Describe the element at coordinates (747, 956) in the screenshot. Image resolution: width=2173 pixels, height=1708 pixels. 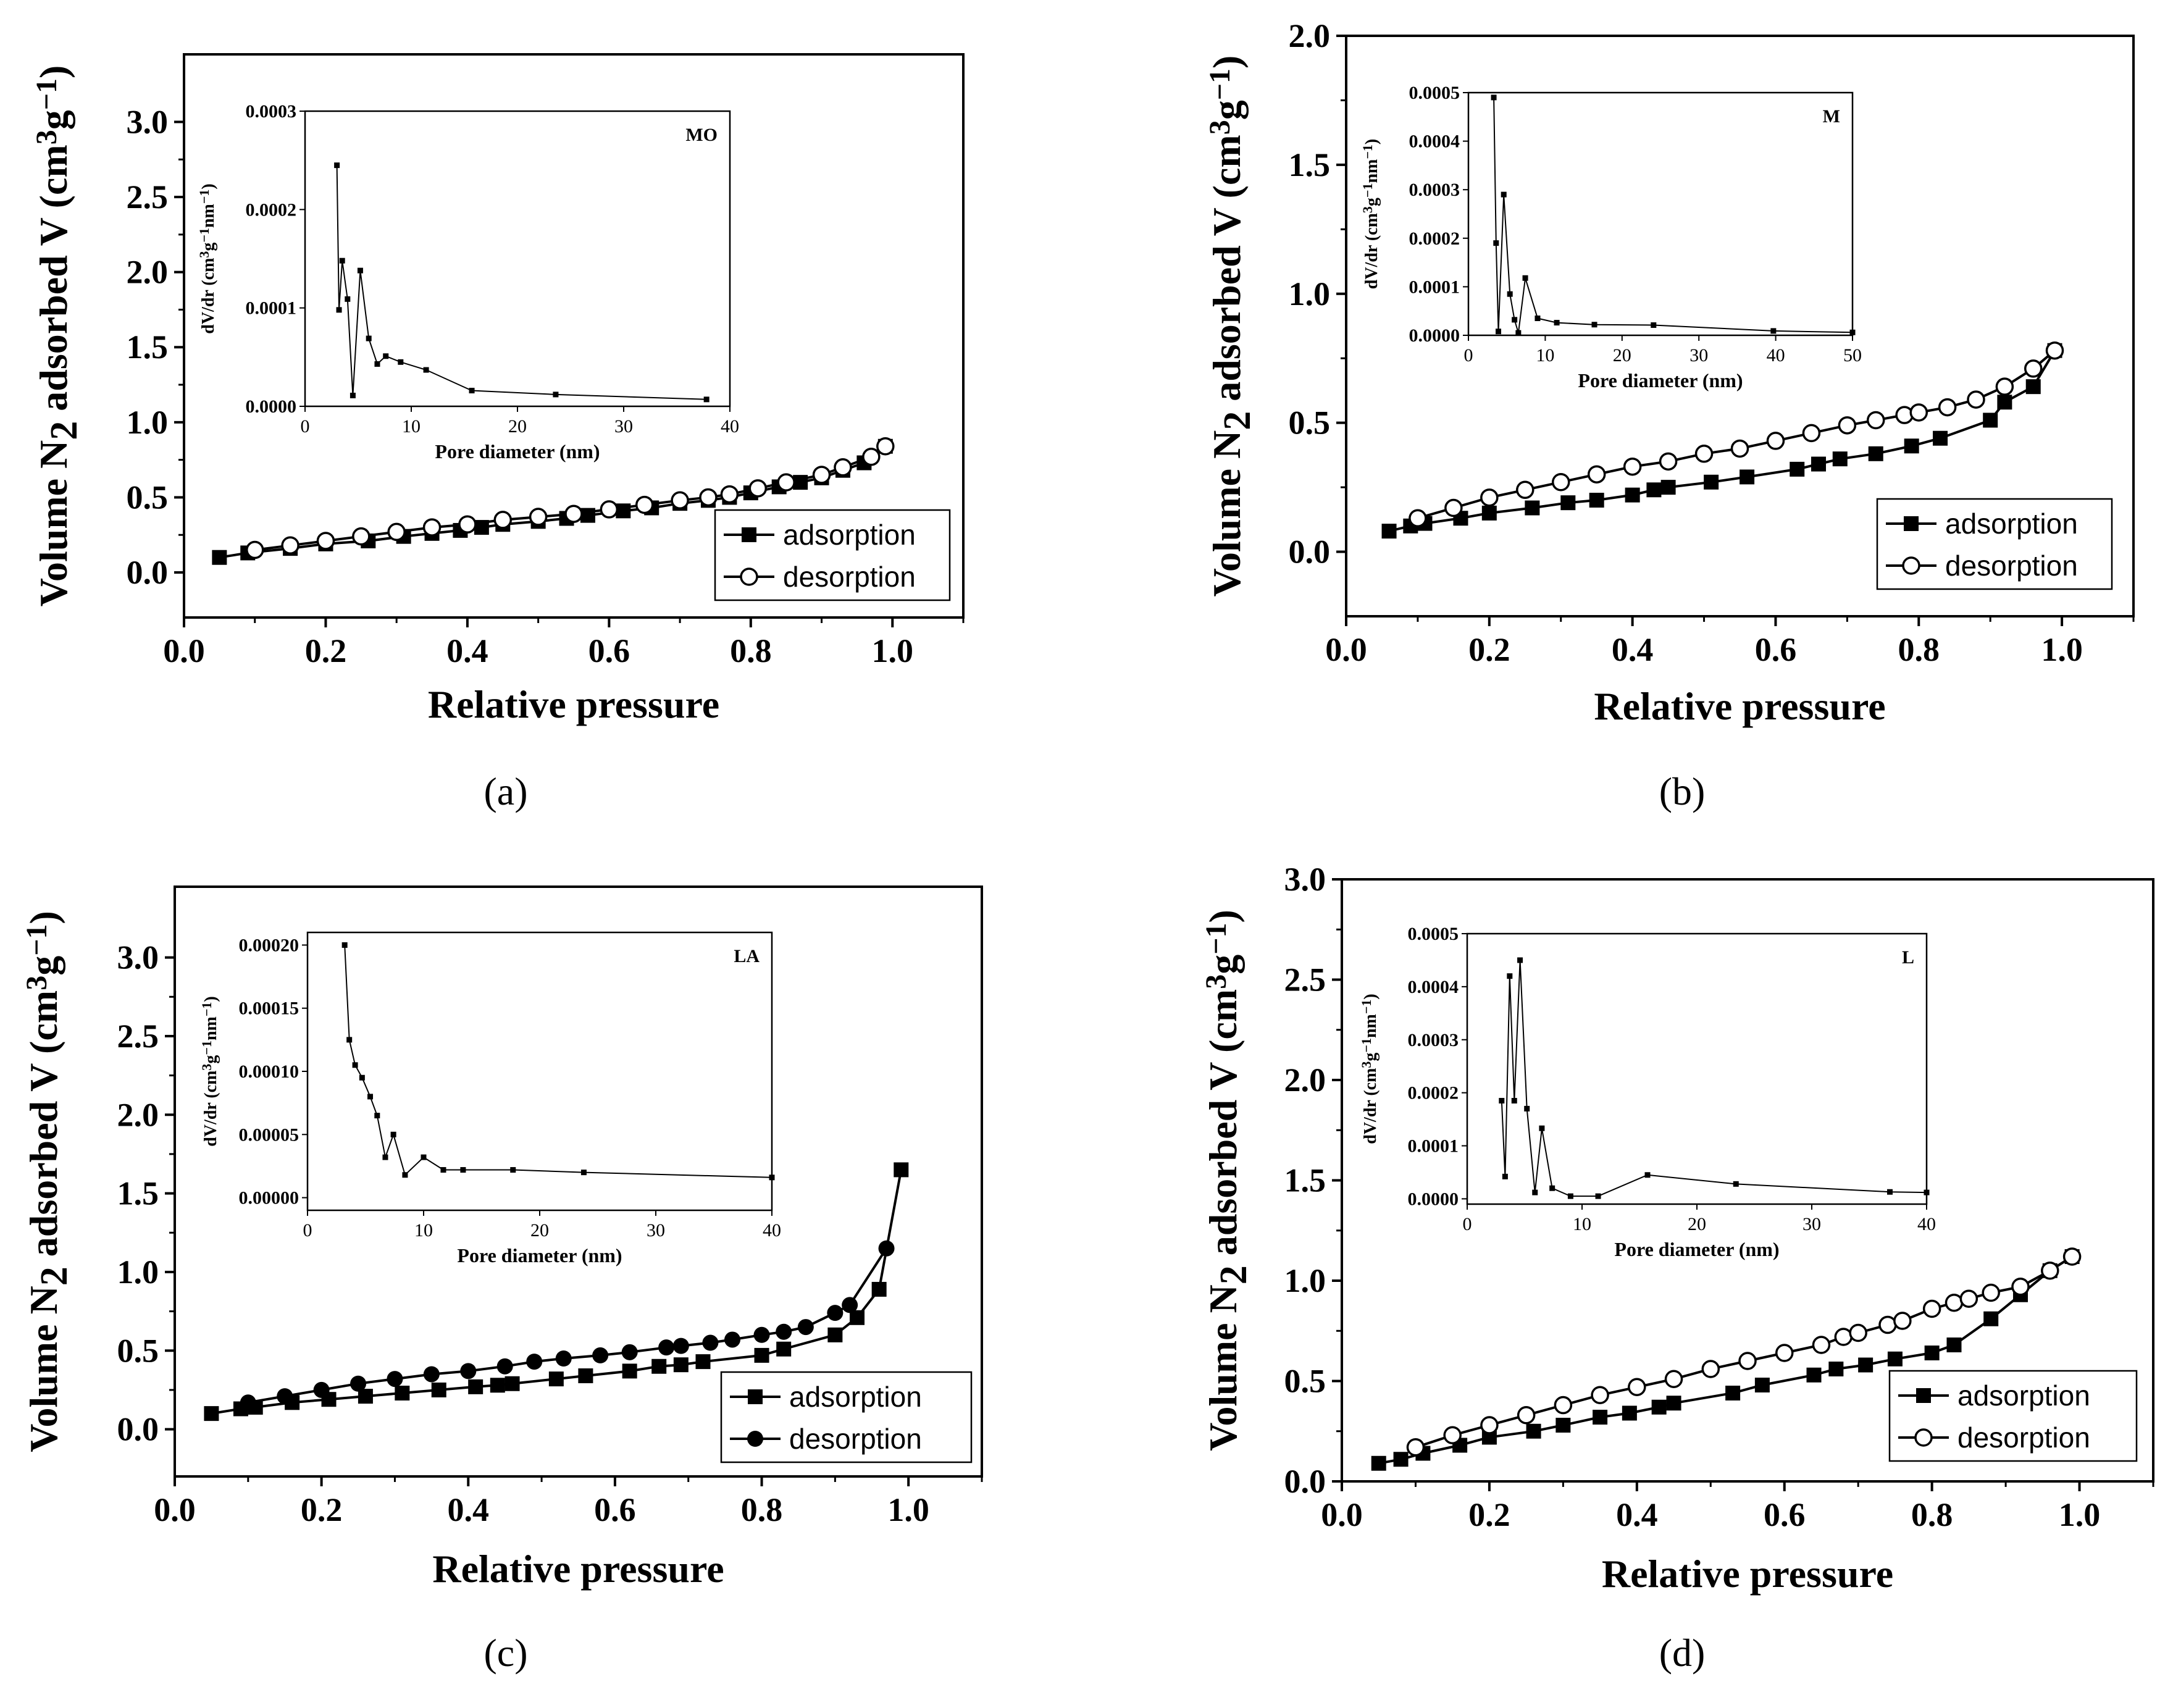
I see `inset-sample-label: LA` at that location.